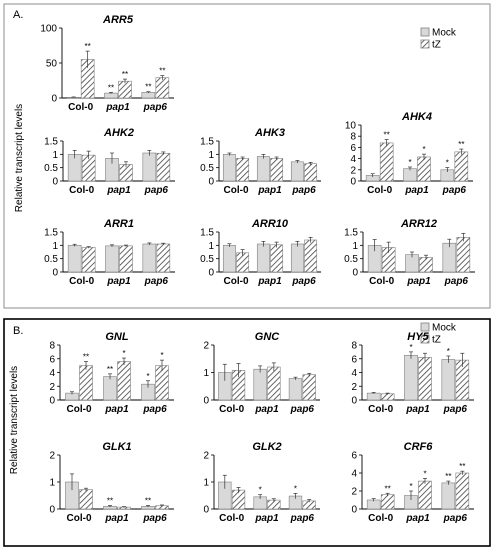 This screenshot has height=550, width=494. What do you see at coordinates (48, 29) in the screenshot?
I see `y-tick-label: 100` at bounding box center [48, 29].